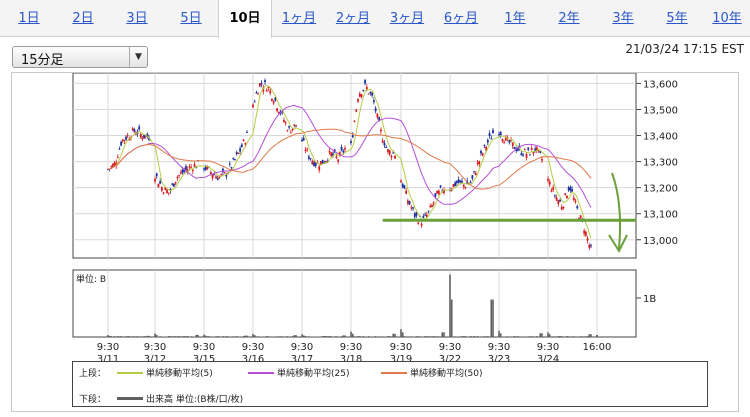  What do you see at coordinates (677, 18) in the screenshot?
I see `tab-12: 5年` at bounding box center [677, 18].